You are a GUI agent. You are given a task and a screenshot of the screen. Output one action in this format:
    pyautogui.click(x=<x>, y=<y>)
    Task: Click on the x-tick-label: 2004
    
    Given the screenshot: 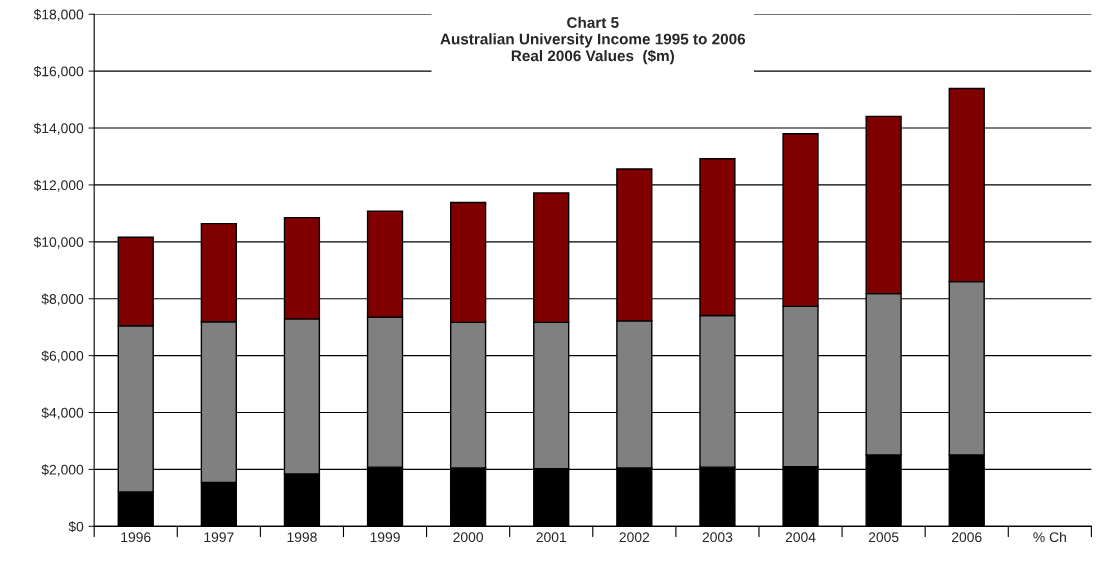 What is the action you would take?
    pyautogui.click(x=800, y=537)
    